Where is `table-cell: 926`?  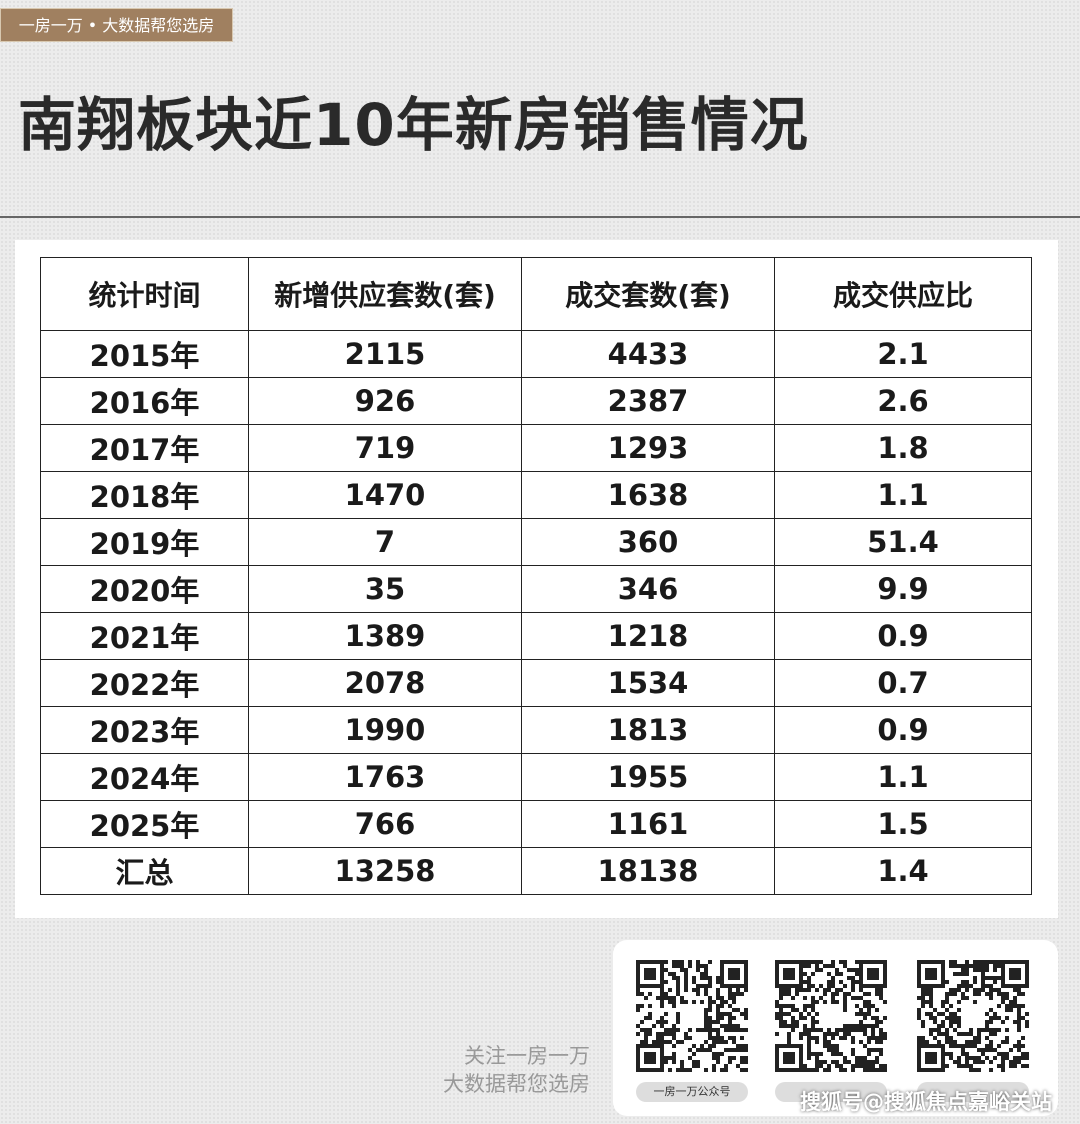
table-cell: 926 is located at coordinates (385, 401).